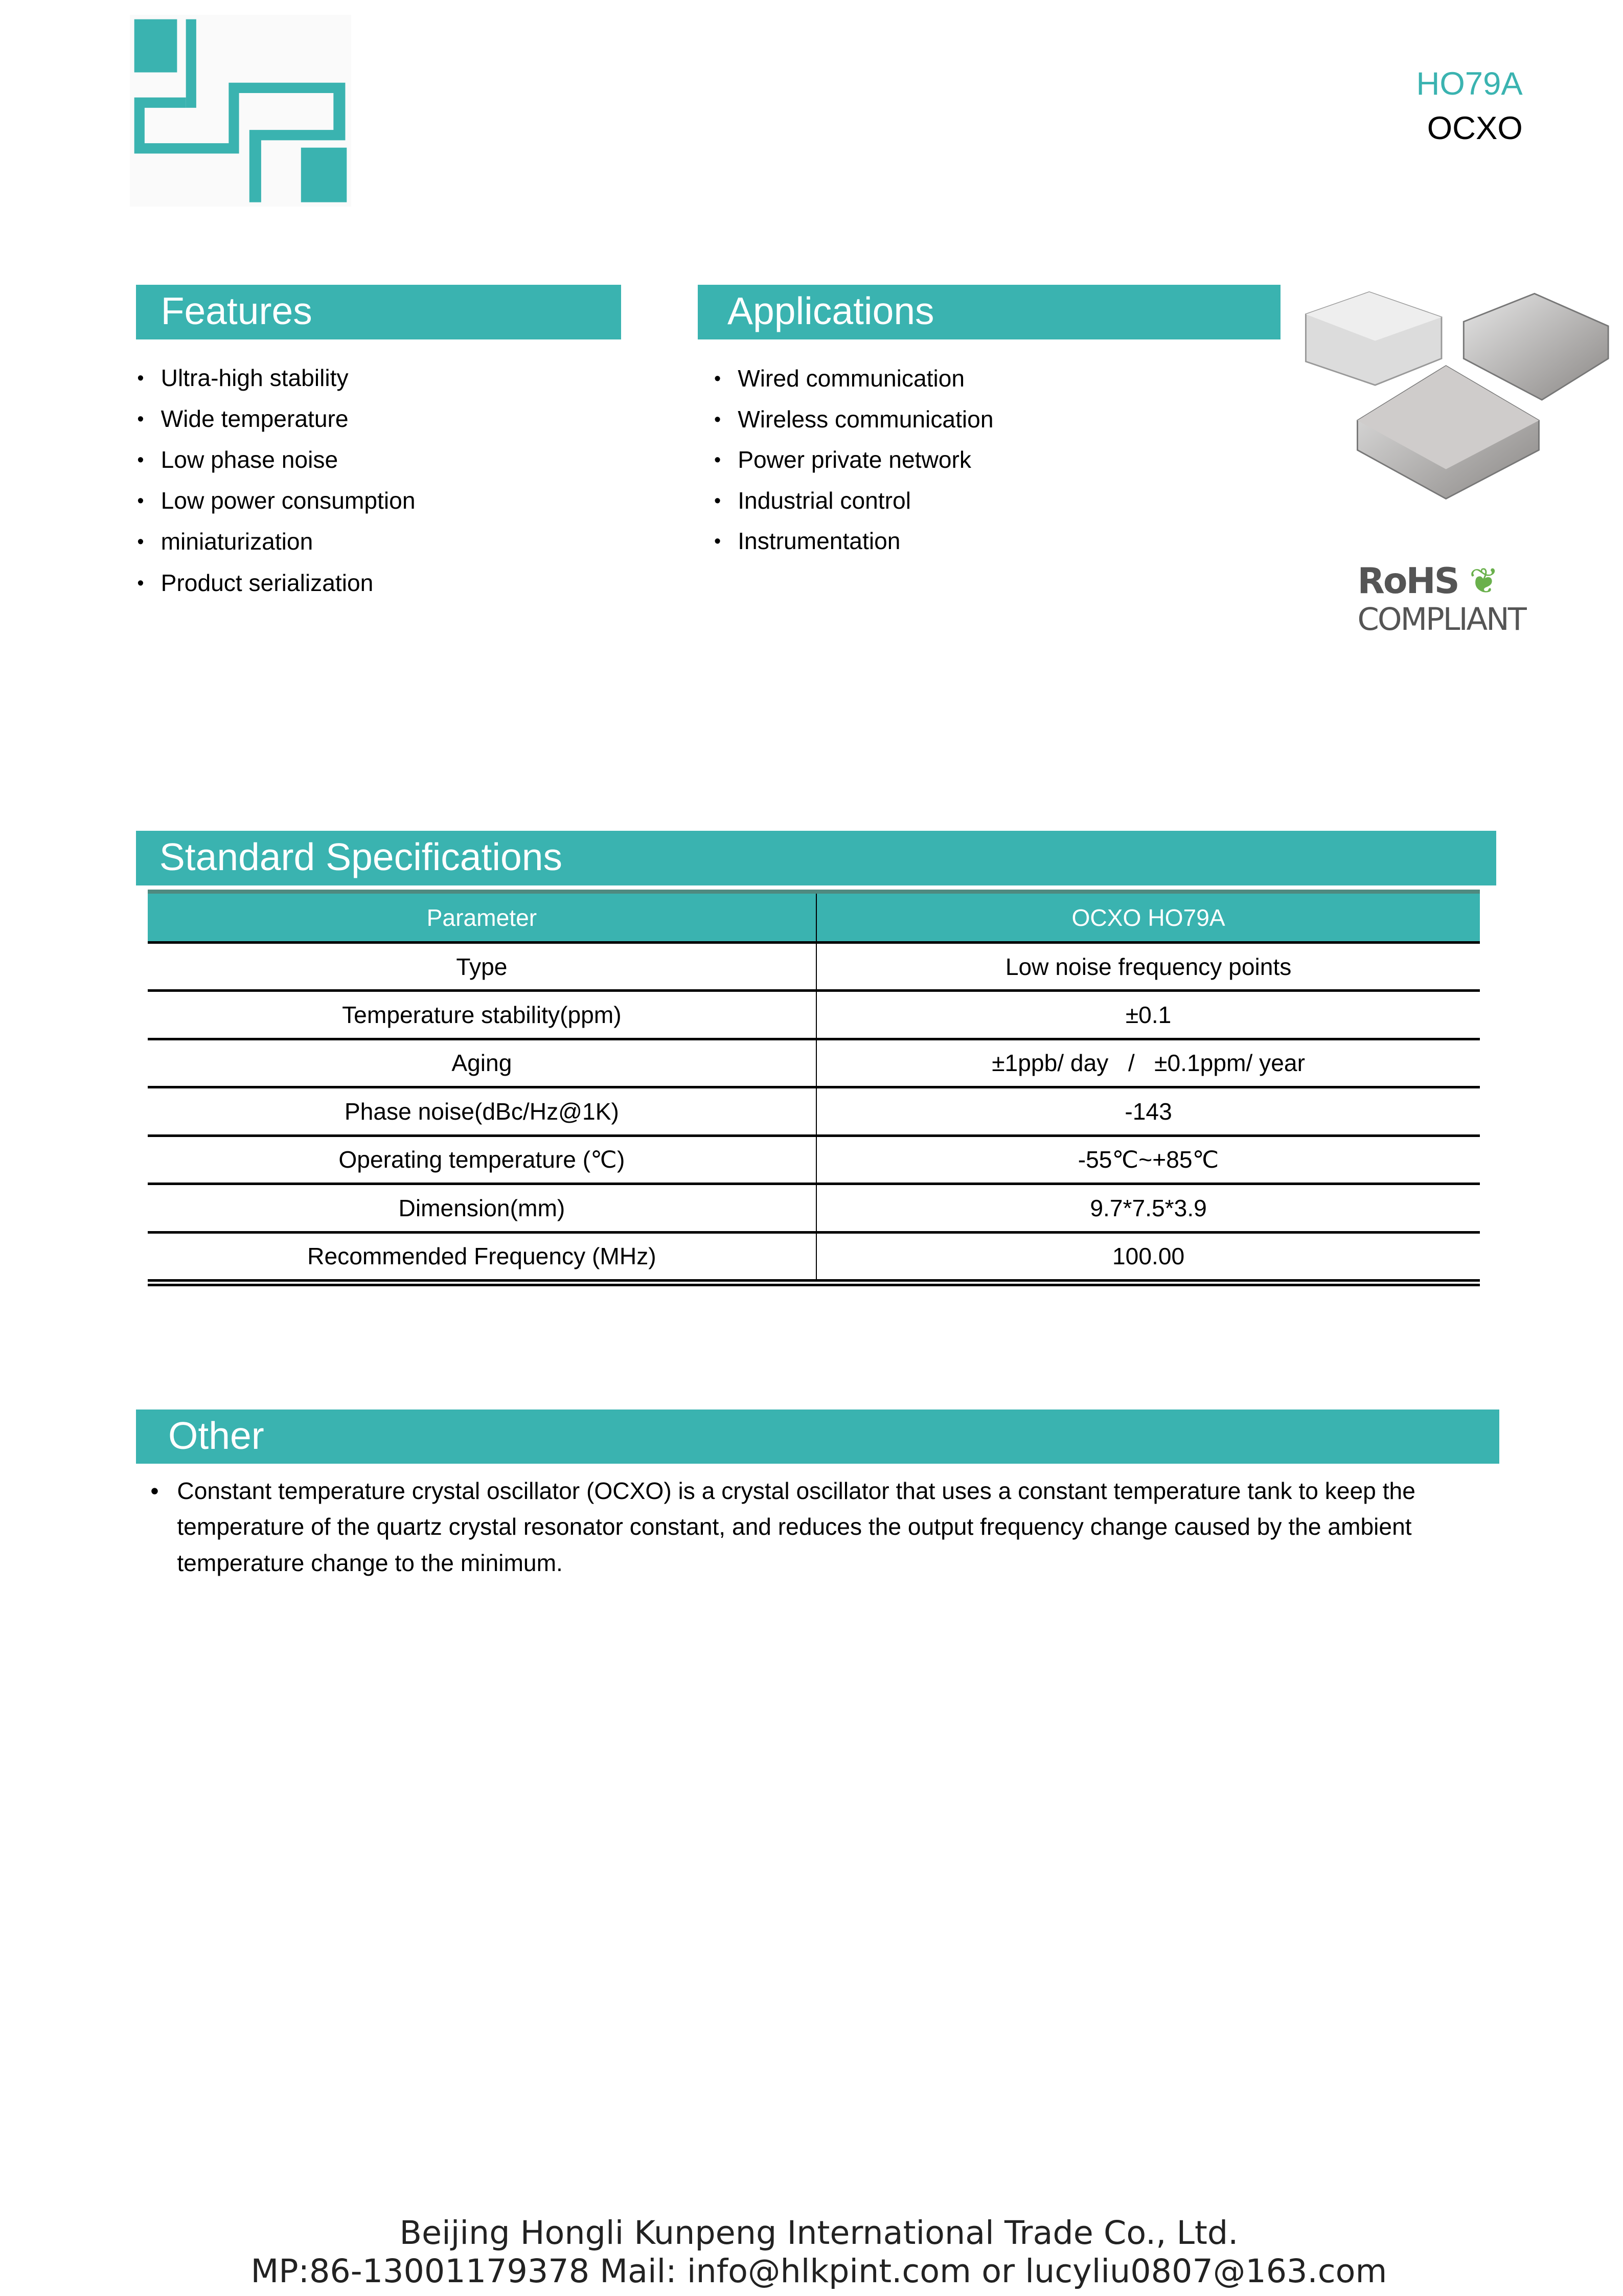  Describe the element at coordinates (378, 312) in the screenshot. I see `features-header: Features` at that location.